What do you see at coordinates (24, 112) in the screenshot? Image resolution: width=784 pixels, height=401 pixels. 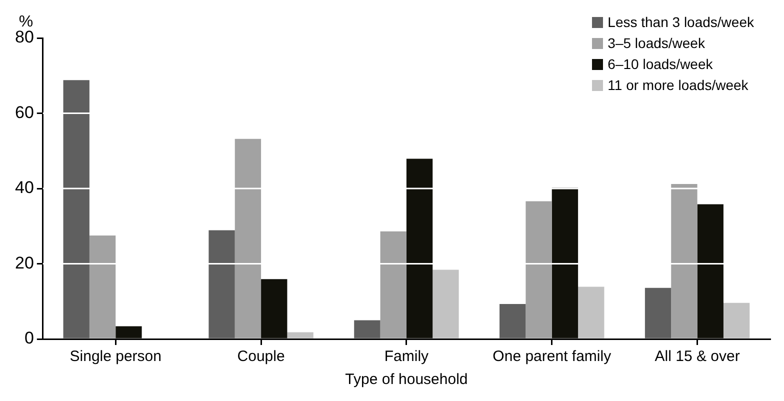 I see `y-tick-label: 60` at bounding box center [24, 112].